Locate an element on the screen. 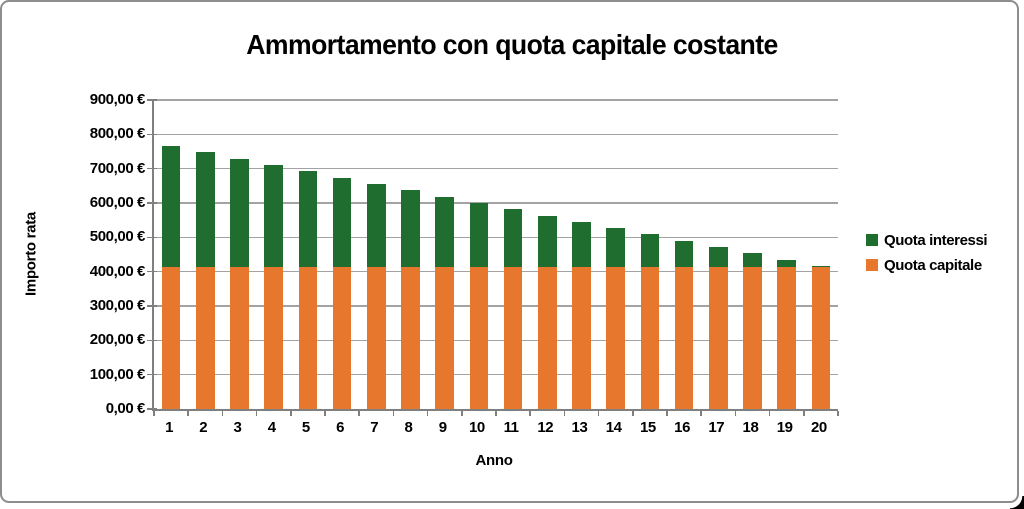 This screenshot has width=1024, height=509. x-tick-label: 16 is located at coordinates (682, 427).